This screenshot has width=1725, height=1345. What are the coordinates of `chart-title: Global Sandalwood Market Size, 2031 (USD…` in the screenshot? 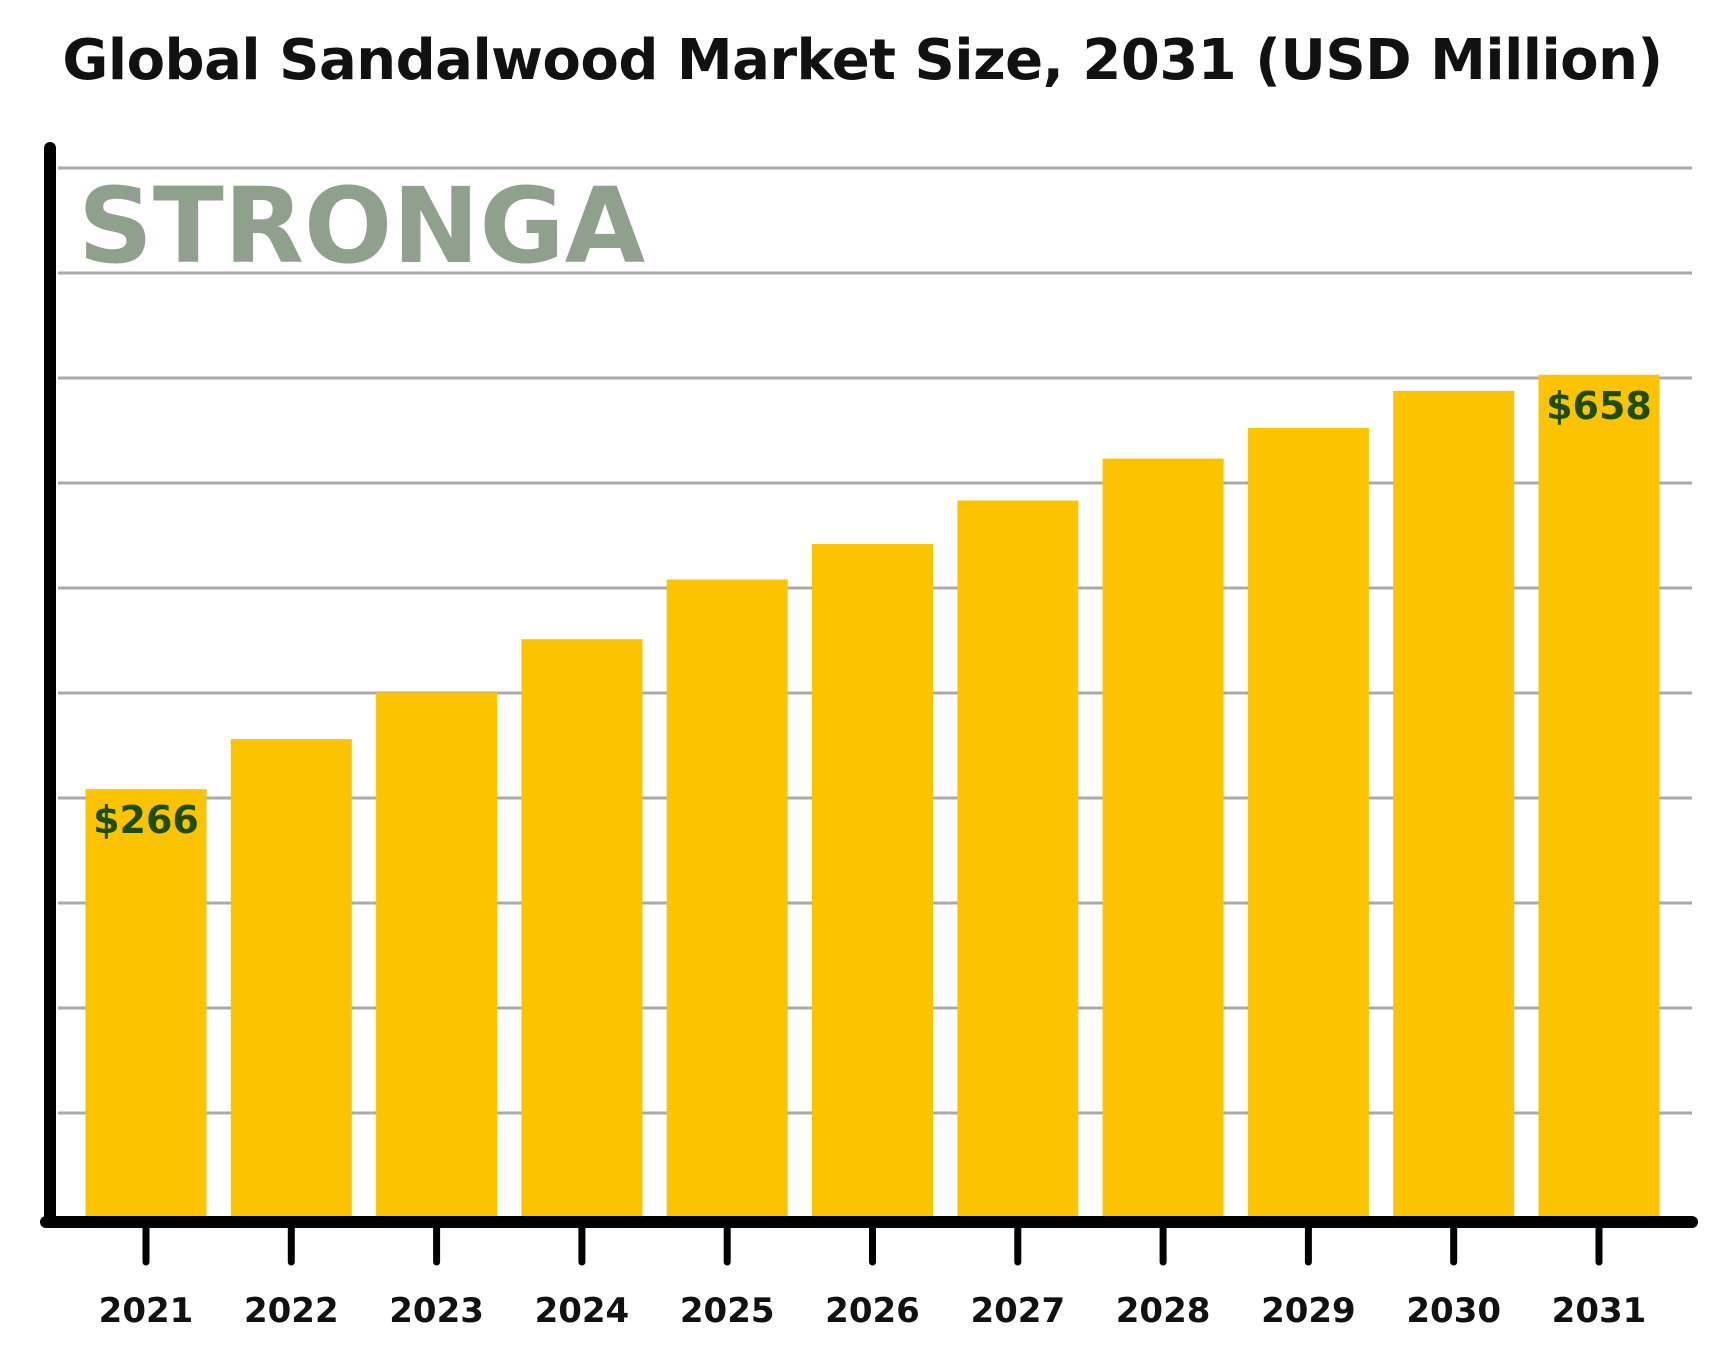 It's located at (862, 60).